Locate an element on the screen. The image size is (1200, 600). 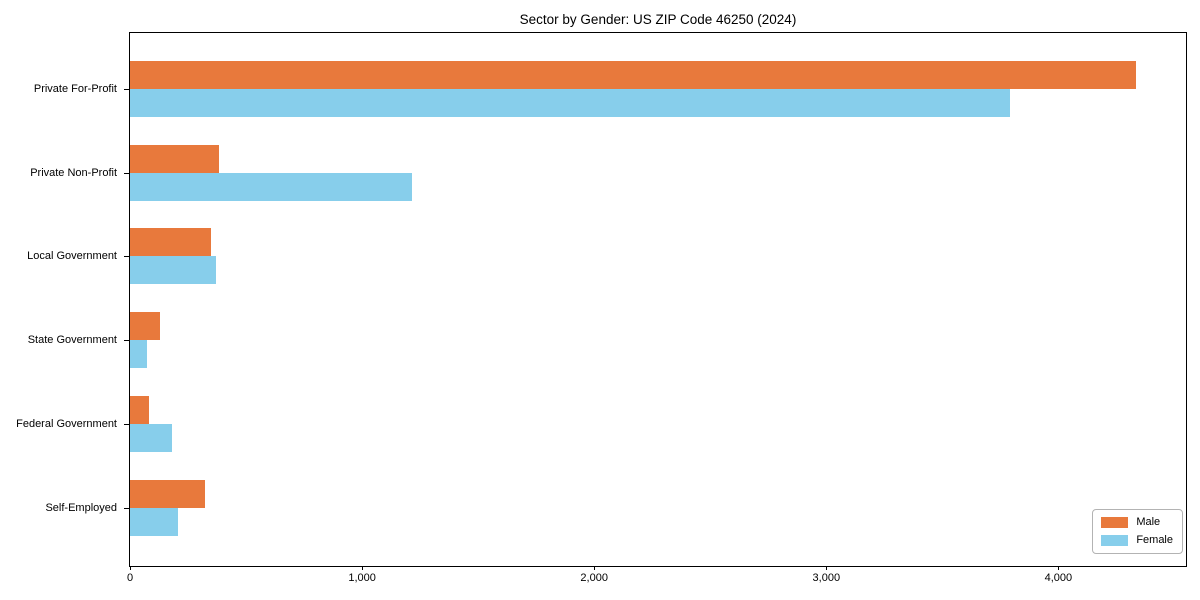
bar-female-state-government is located at coordinates (139, 354).